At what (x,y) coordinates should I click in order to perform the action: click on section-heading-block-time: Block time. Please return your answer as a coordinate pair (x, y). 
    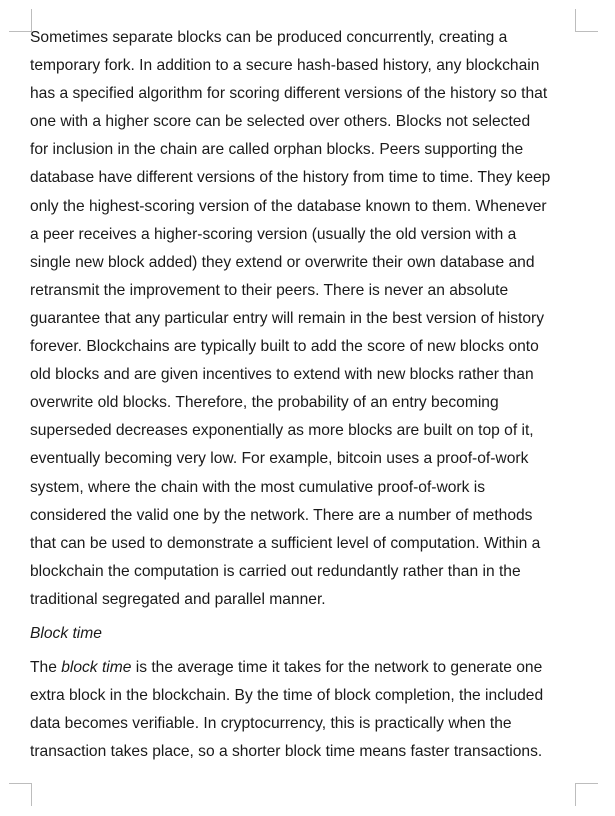
    Looking at the image, I should click on (66, 633).